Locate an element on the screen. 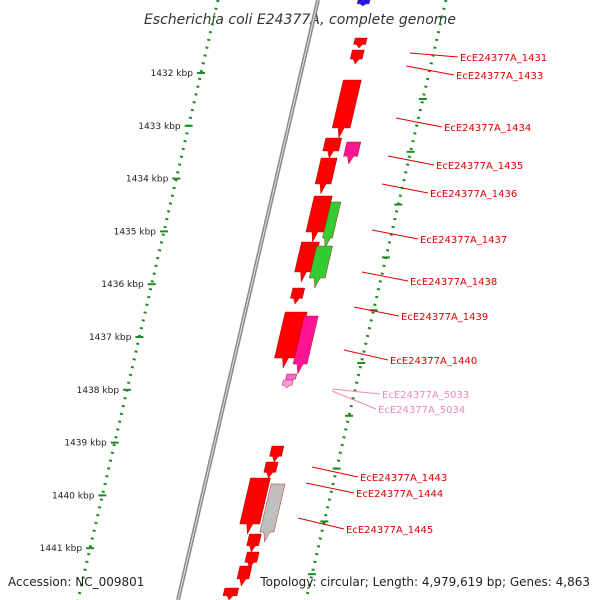 The image size is (600, 600). gene-label: EcE24377A_1434 is located at coordinates (487, 128).